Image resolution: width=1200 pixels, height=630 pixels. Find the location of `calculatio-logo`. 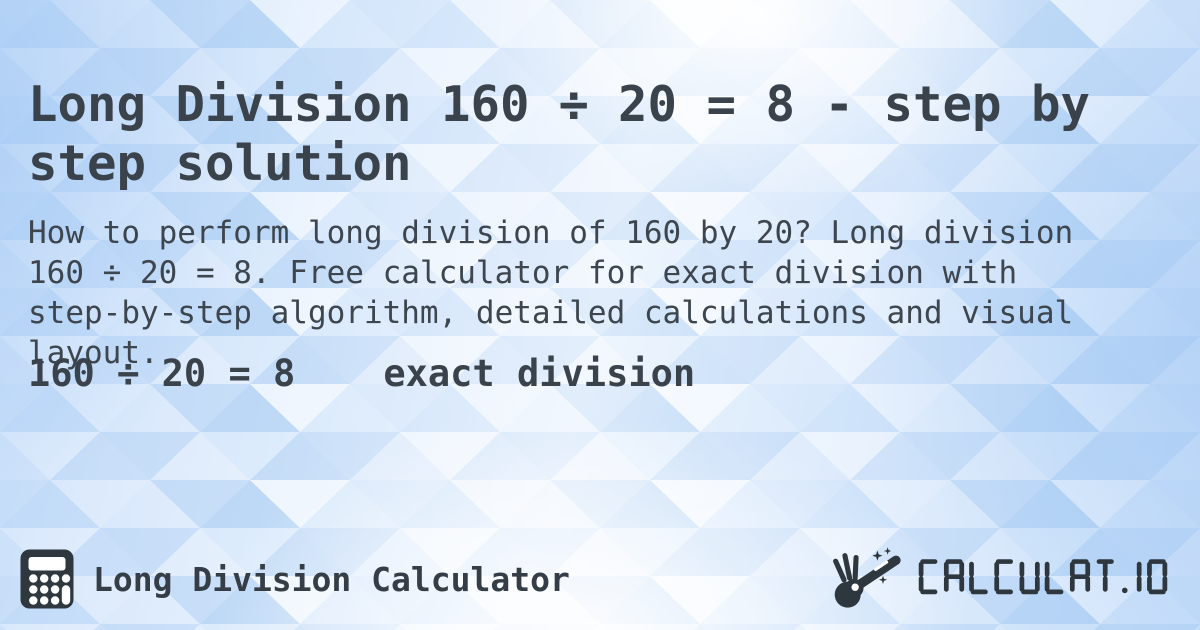

calculatio-logo is located at coordinates (1002, 577).